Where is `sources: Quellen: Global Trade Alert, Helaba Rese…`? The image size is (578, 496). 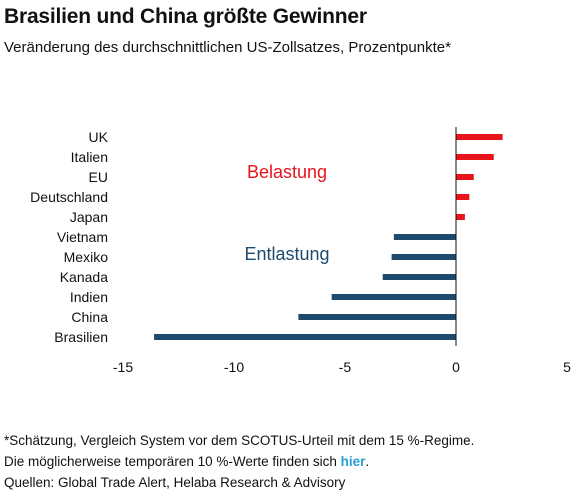 sources: Quellen: Global Trade Alert, Helaba Rese… is located at coordinates (175, 482).